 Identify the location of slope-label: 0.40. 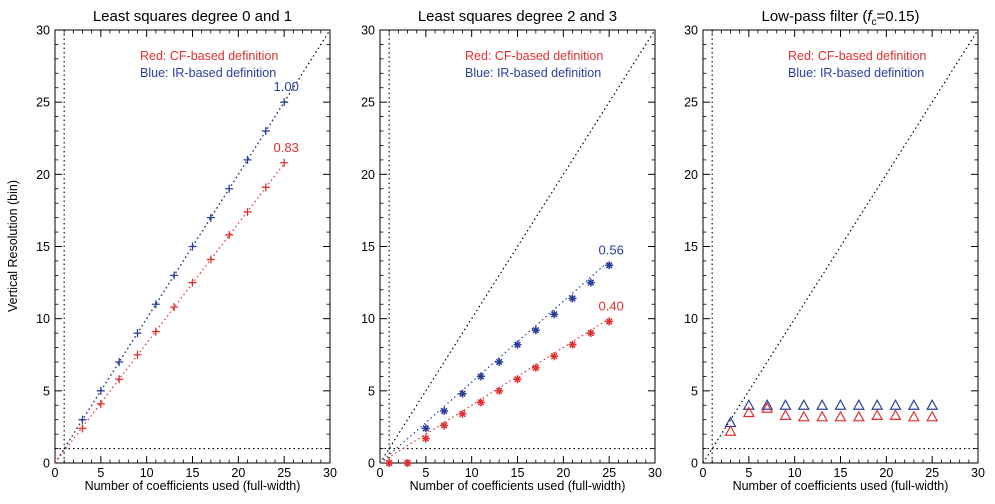
(611, 306).